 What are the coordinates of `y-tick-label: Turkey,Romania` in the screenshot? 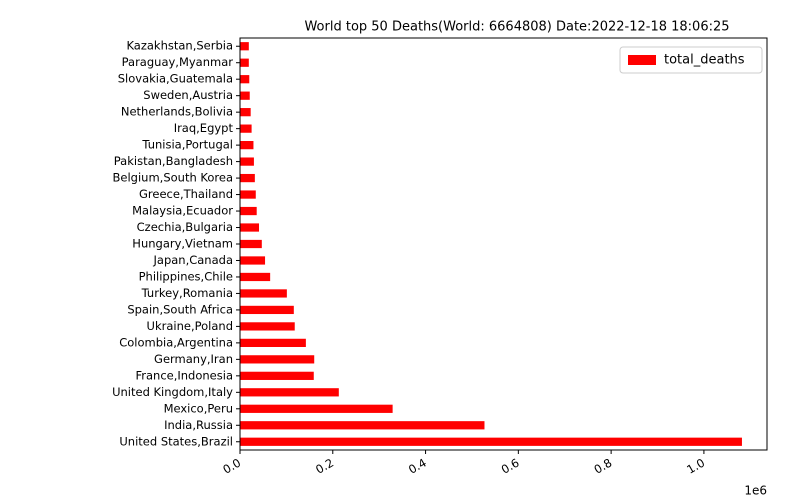 It's located at (187, 293).